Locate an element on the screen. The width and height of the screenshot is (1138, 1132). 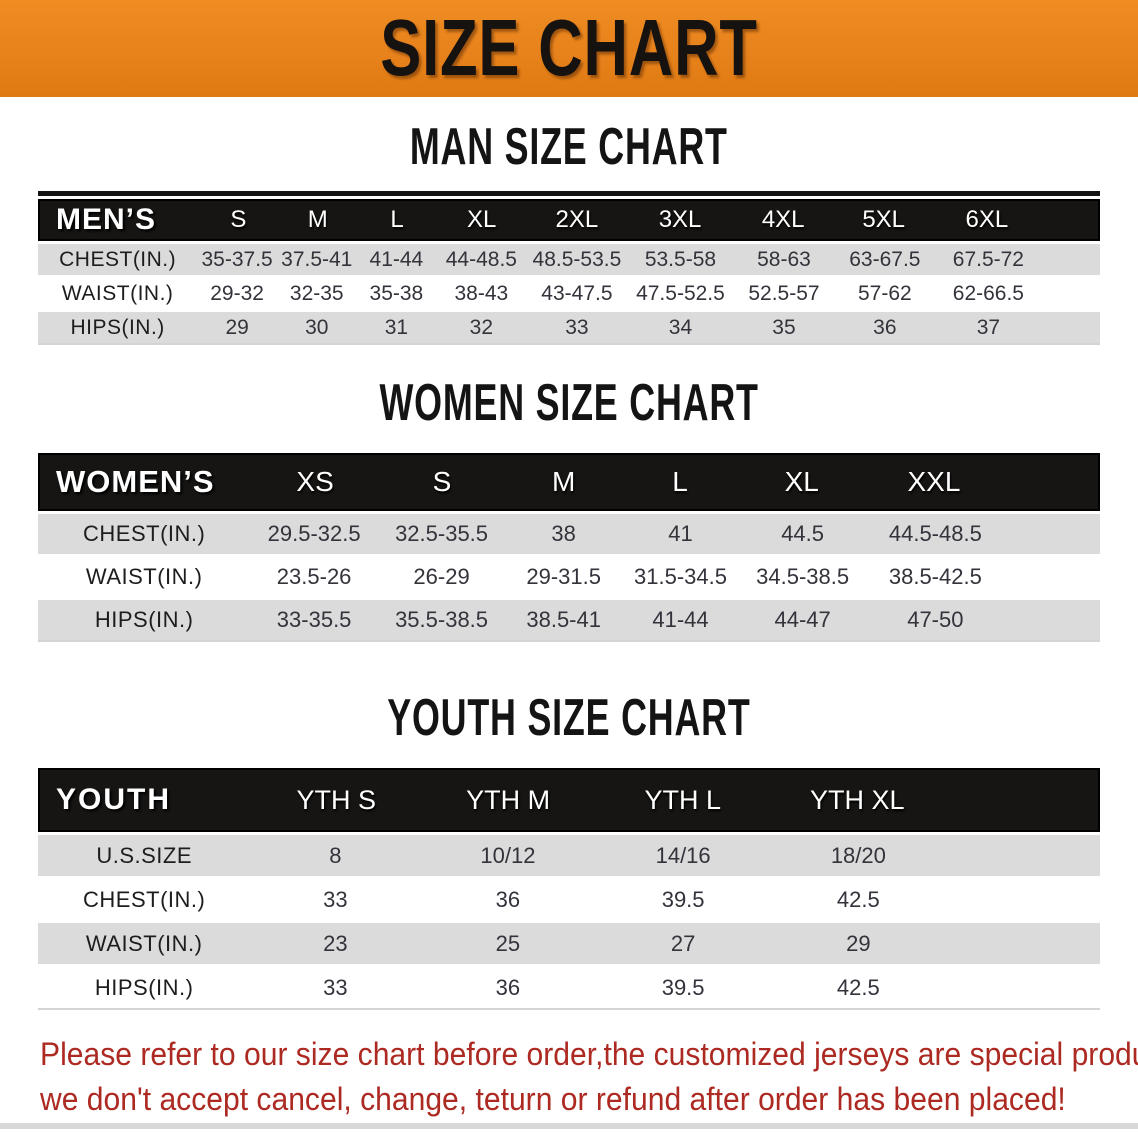
women-size-col: S is located at coordinates (442, 481).